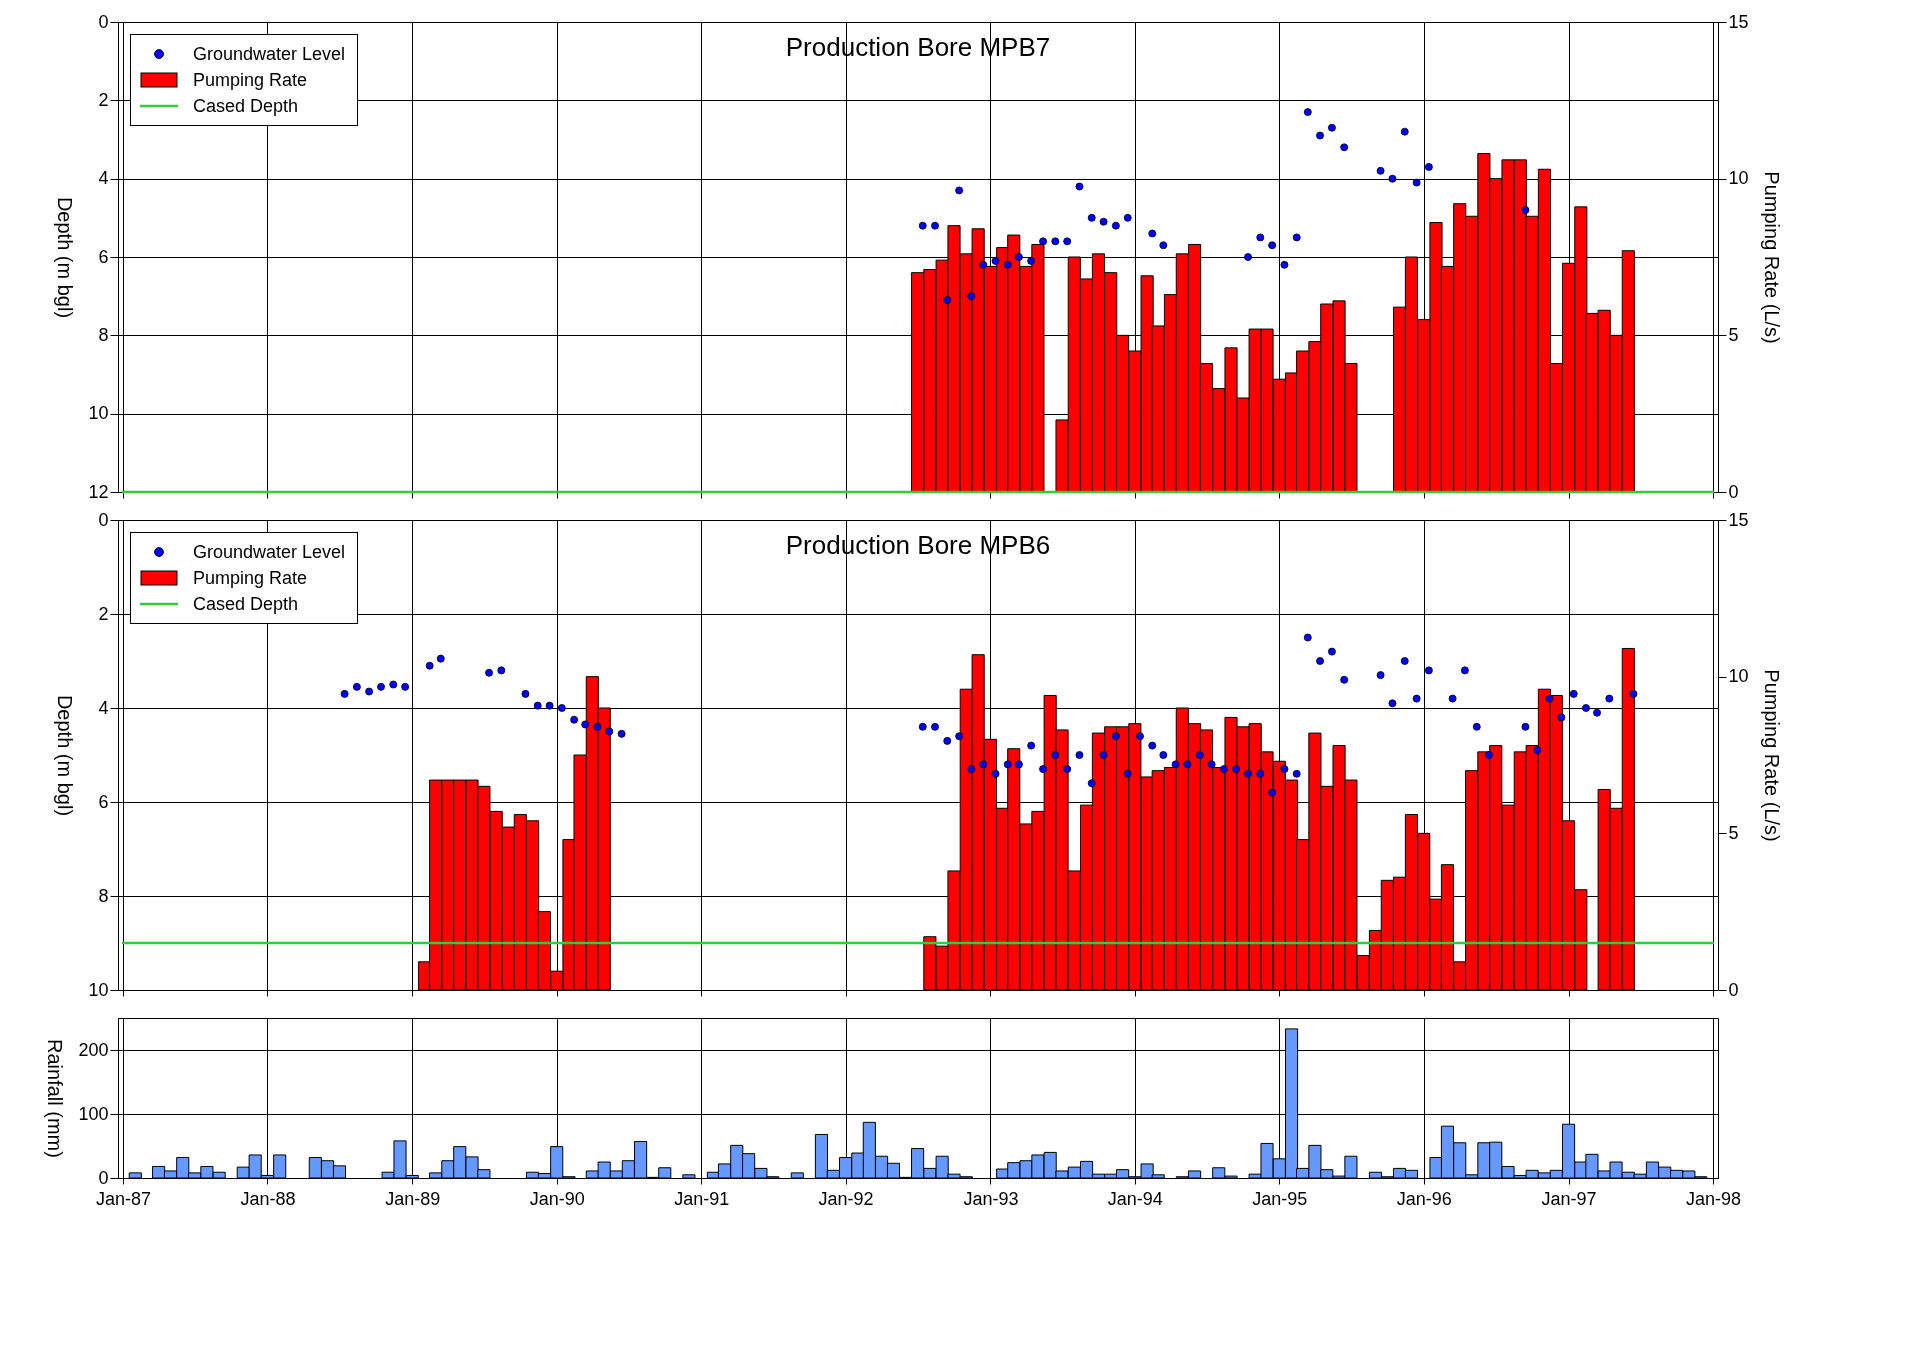  What do you see at coordinates (1424, 1198) in the screenshot?
I see `x-tick-label: Jan-96` at bounding box center [1424, 1198].